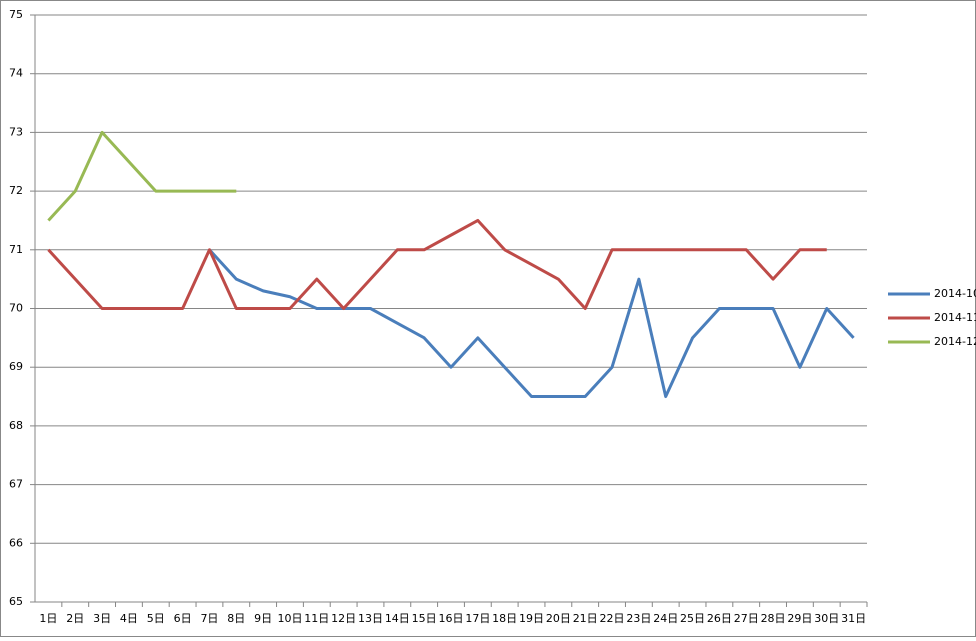 This screenshot has height=641, width=976. I want to click on x-tick-label: 19日, so click(531, 618).